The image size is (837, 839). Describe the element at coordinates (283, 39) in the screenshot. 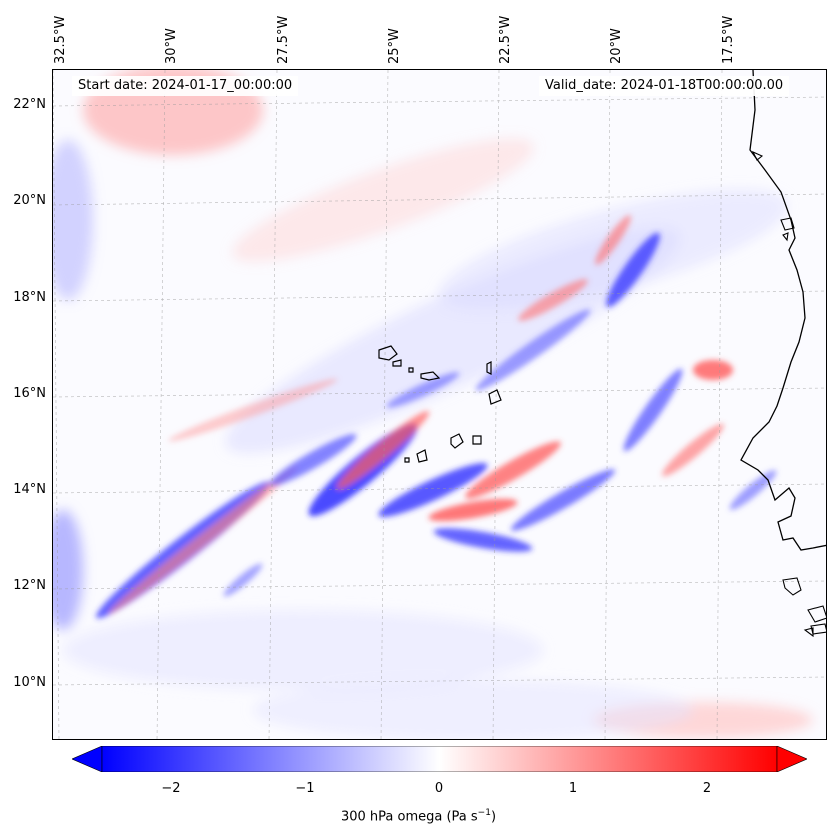

I see `lon-label-27-5w: 27.5°W` at that location.